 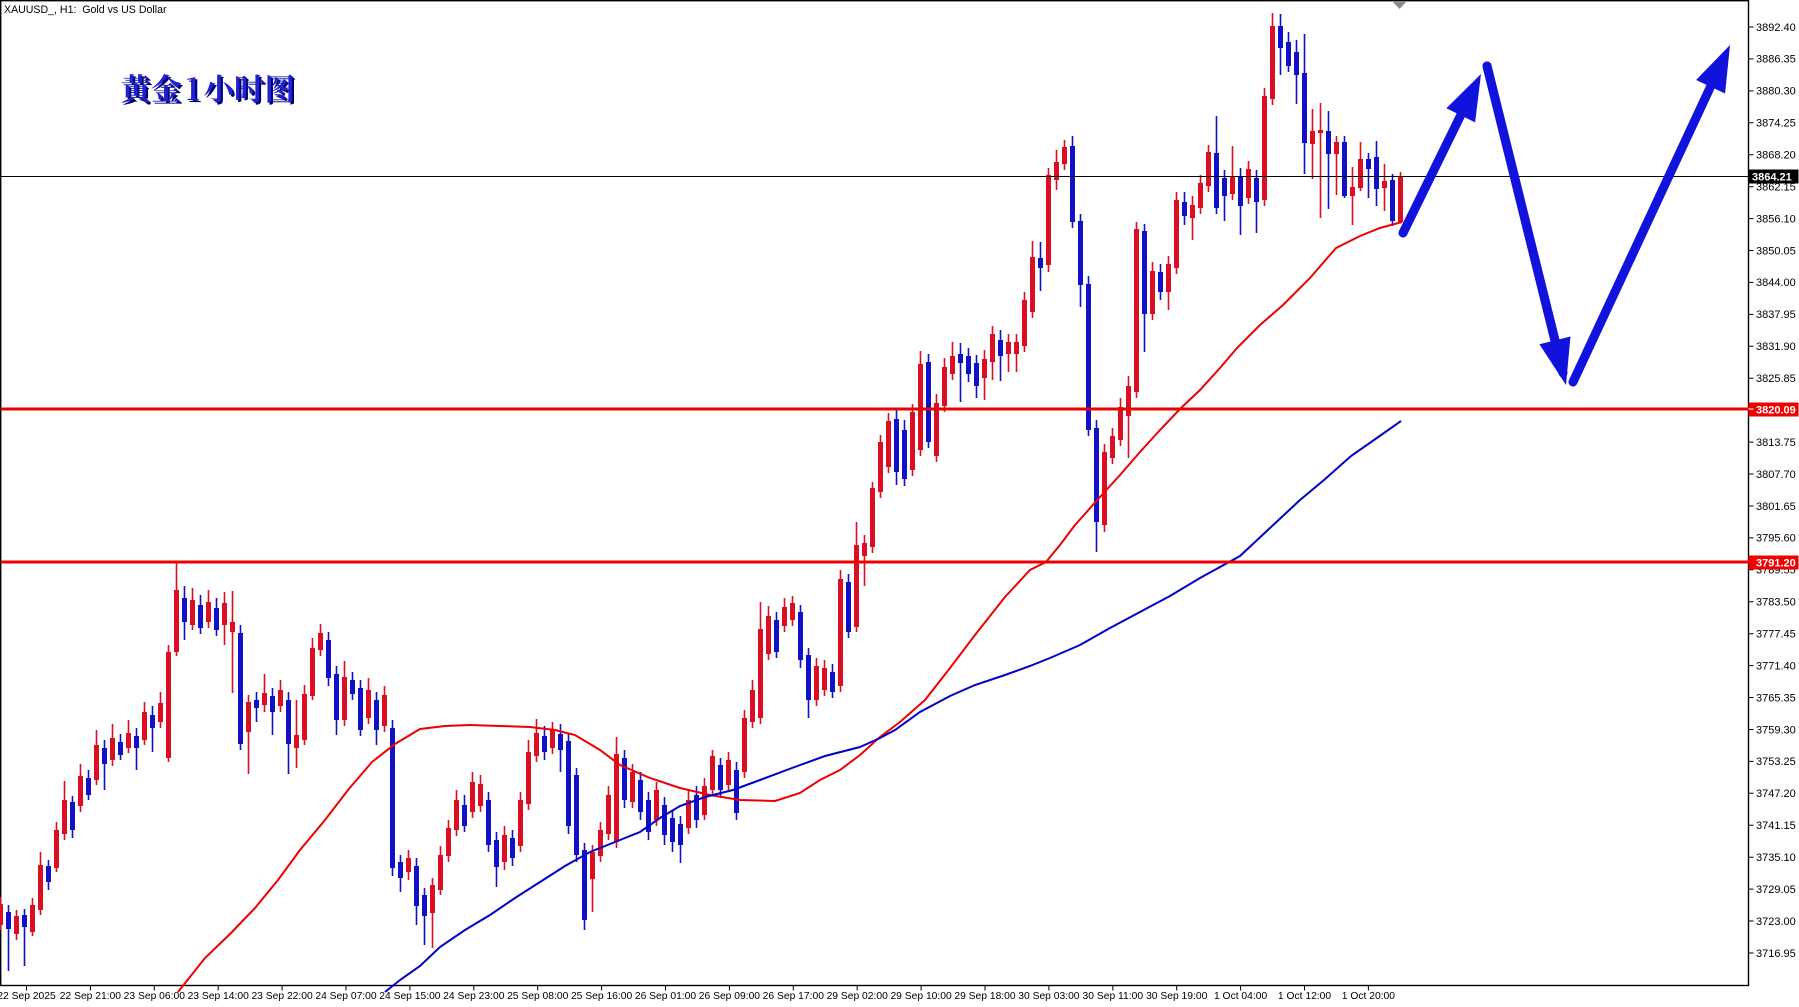 What do you see at coordinates (730, 996) in the screenshot?
I see `svg-text: 26 Sep 09:00` at bounding box center [730, 996].